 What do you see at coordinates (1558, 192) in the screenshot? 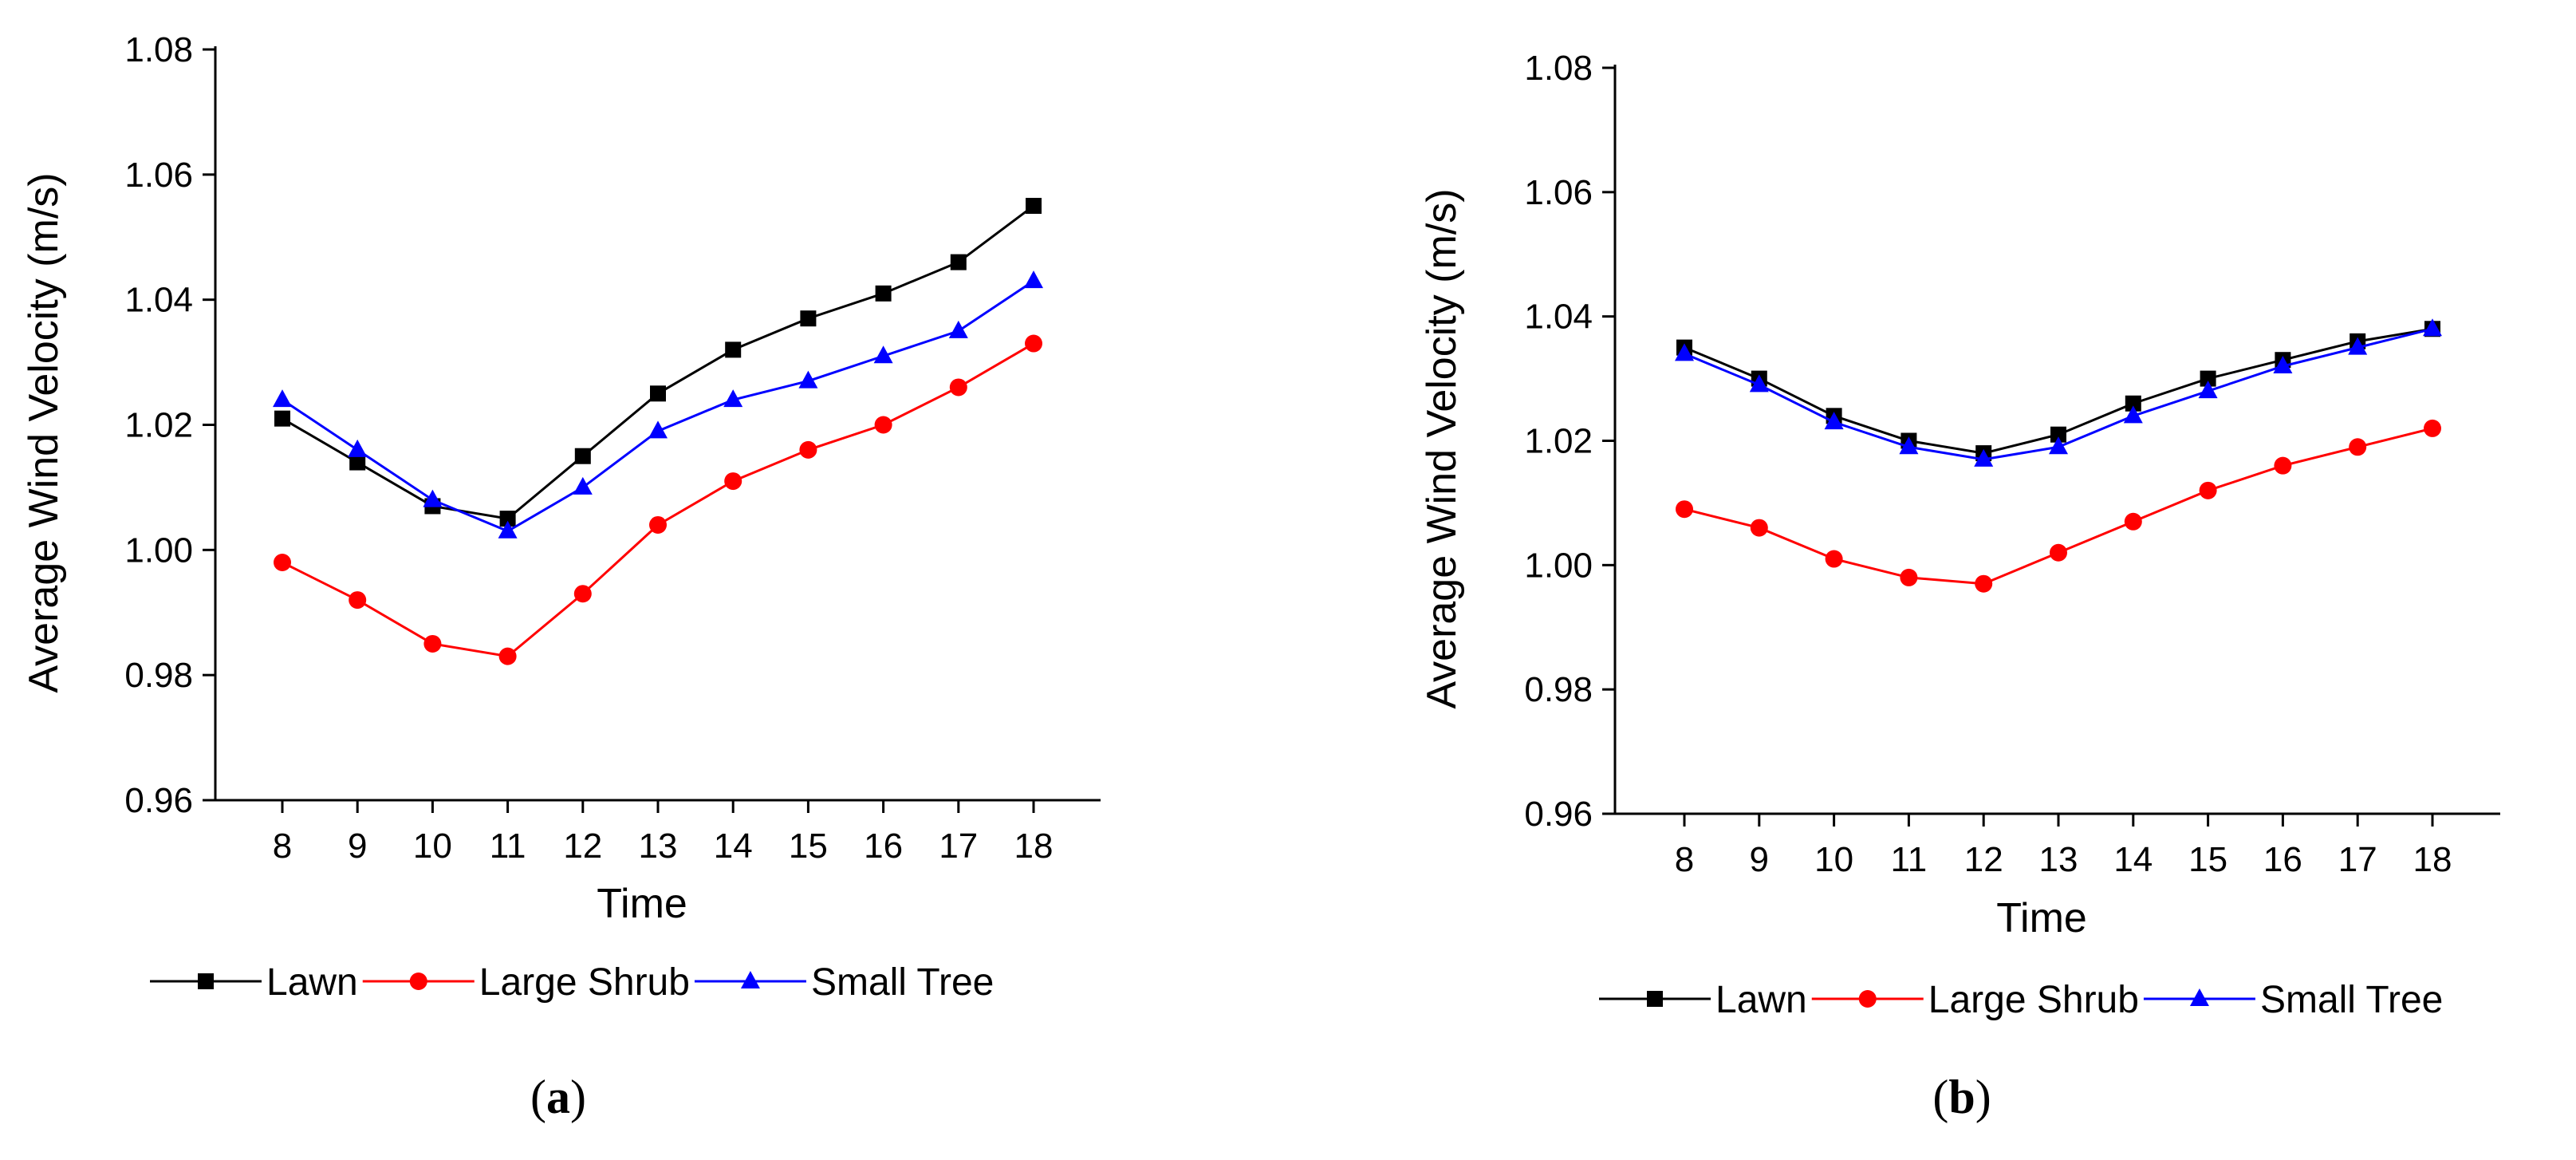
I see `chart-b-y-tick-label: 1.06` at bounding box center [1558, 192].